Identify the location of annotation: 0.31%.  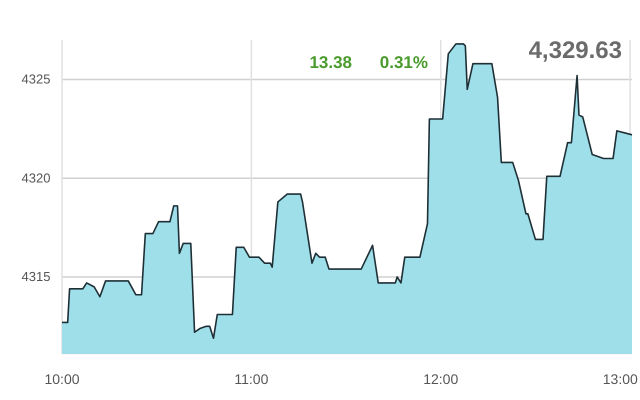
(404, 62).